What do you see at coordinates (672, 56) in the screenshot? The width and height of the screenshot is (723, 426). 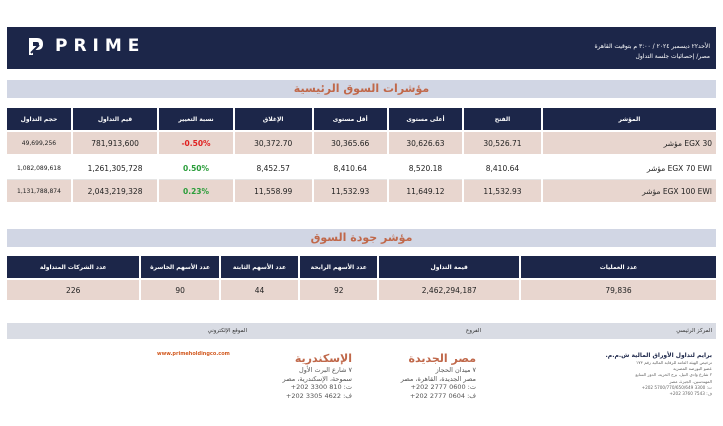 I see `report-subtitle: مصر/ إحصائيات جلسة التداول` at bounding box center [672, 56].